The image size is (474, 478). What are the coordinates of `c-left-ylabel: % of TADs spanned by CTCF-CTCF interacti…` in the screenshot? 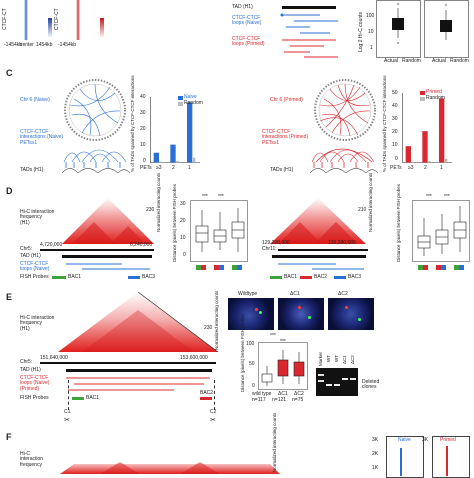 It's located at (132, 123).